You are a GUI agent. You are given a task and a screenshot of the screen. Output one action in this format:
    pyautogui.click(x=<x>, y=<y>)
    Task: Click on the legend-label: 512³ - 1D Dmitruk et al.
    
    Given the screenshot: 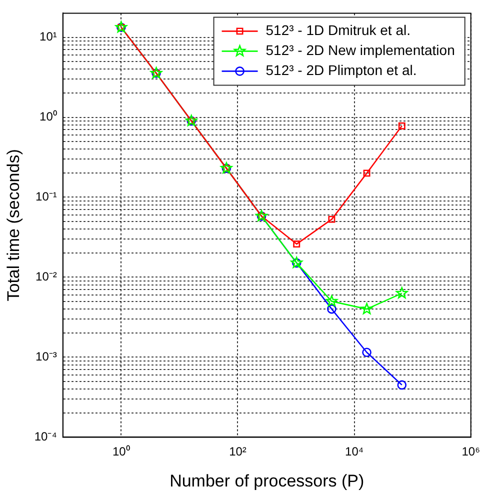 What is the action you would take?
    pyautogui.click(x=338, y=30)
    